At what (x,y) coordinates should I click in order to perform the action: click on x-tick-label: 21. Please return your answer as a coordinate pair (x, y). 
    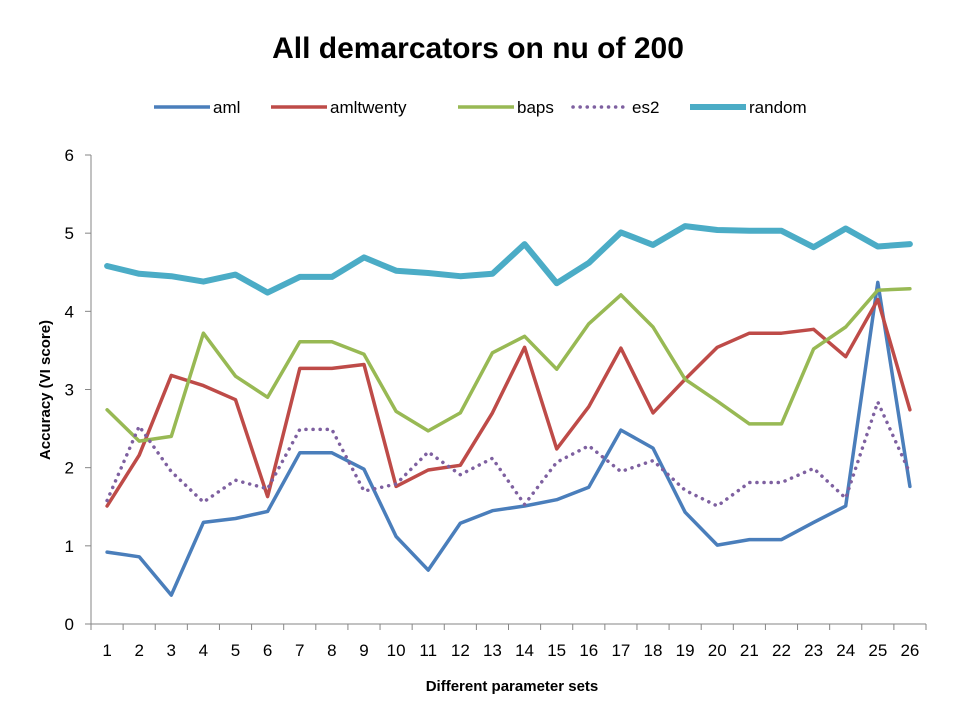
    Looking at the image, I should click on (749, 650).